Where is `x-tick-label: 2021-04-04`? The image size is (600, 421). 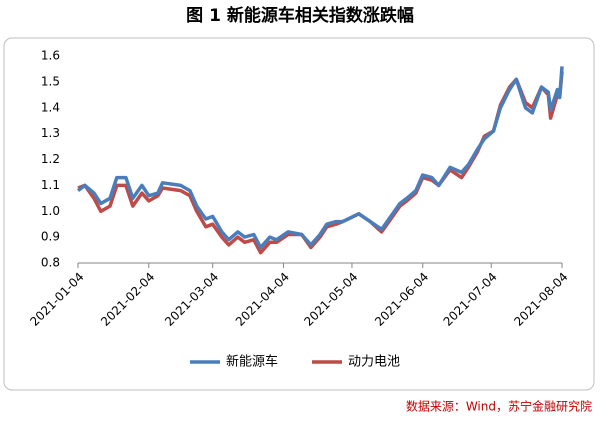 x-tick-label: 2021-04-04 is located at coordinates (262, 299).